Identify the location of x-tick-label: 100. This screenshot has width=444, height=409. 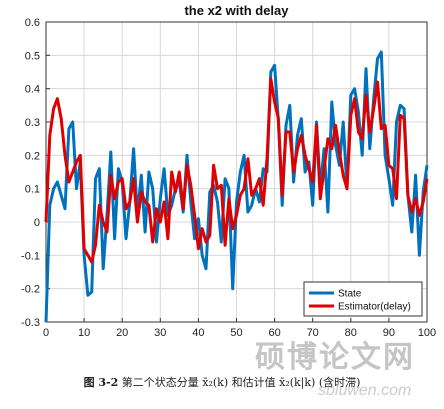
(427, 333).